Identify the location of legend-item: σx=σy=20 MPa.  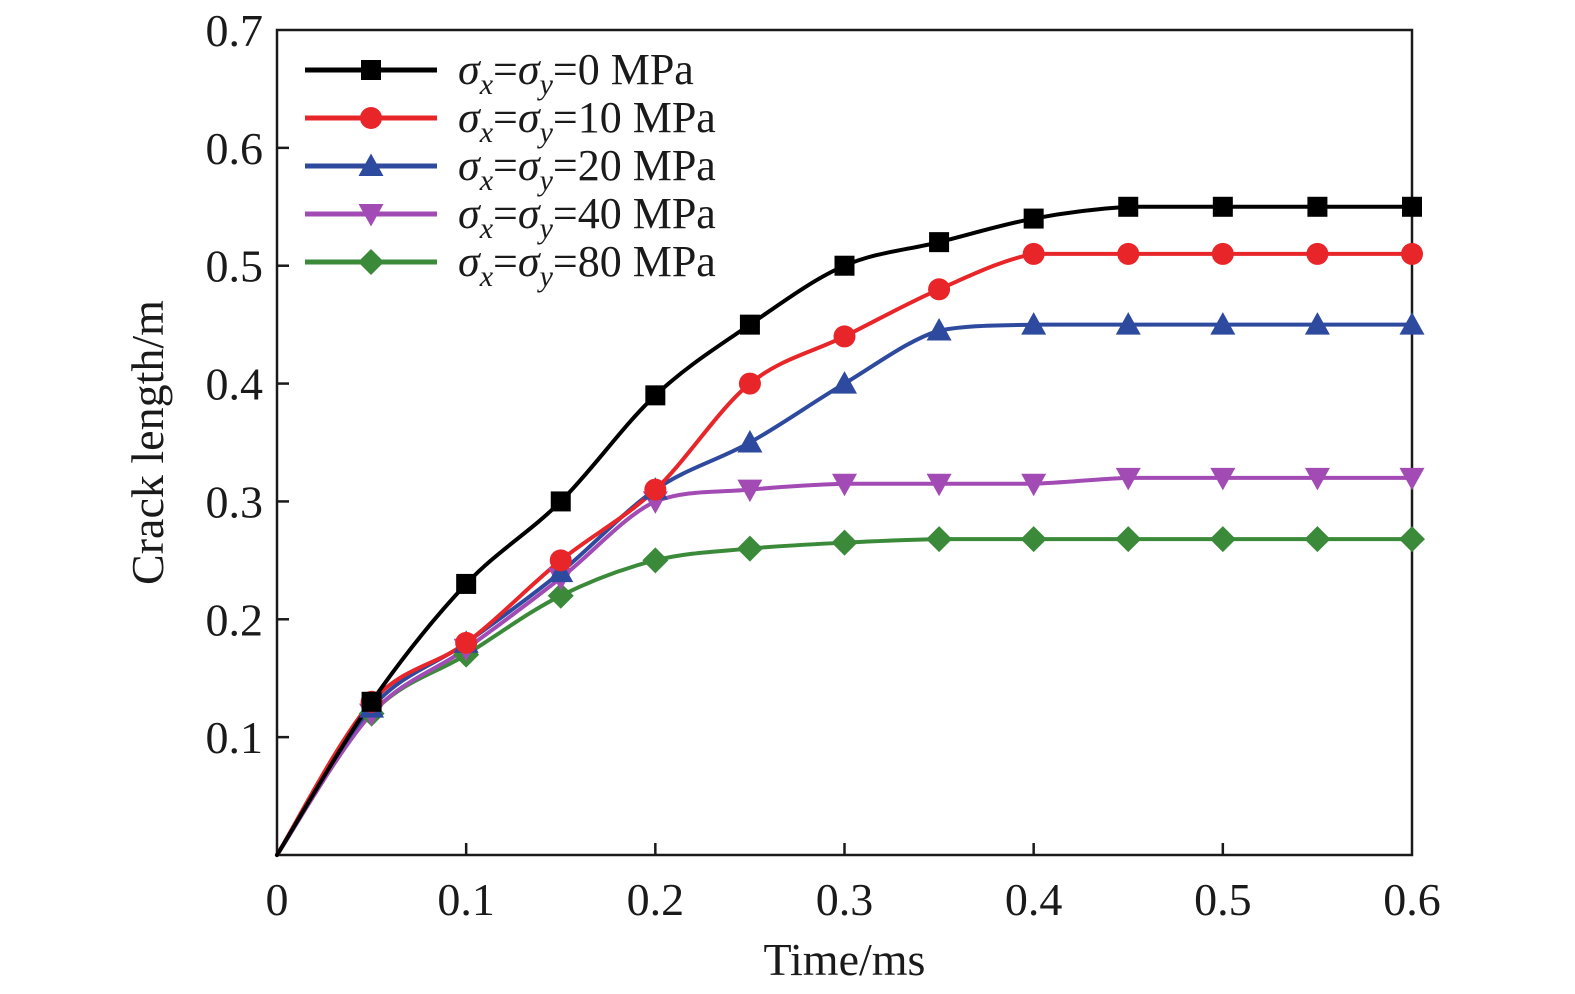
(510, 169).